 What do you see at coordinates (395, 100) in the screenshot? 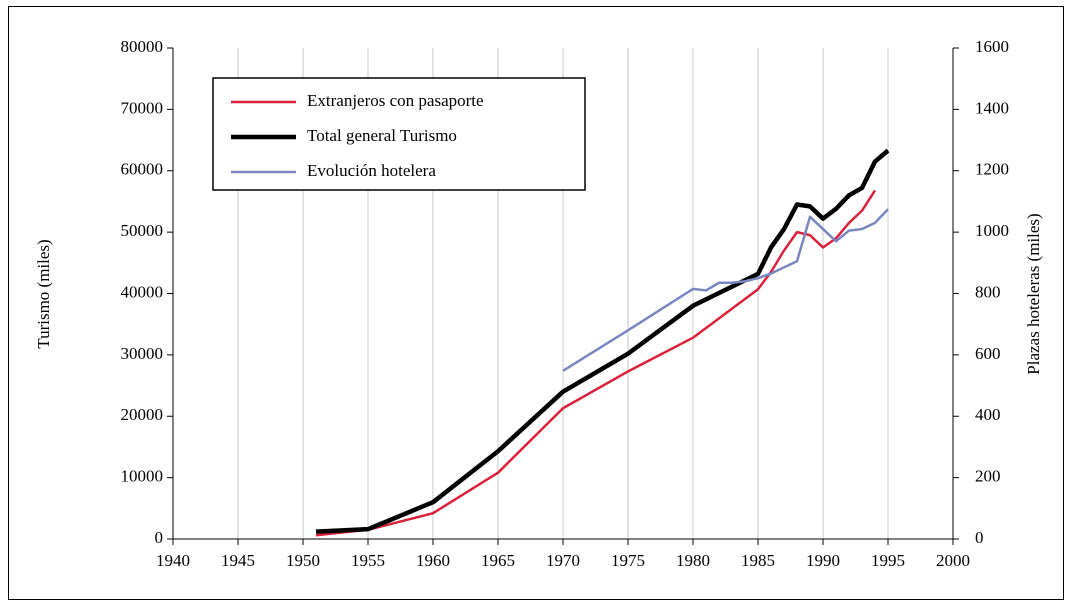
I see `legend-label: Extranjeros con pasaporte` at bounding box center [395, 100].